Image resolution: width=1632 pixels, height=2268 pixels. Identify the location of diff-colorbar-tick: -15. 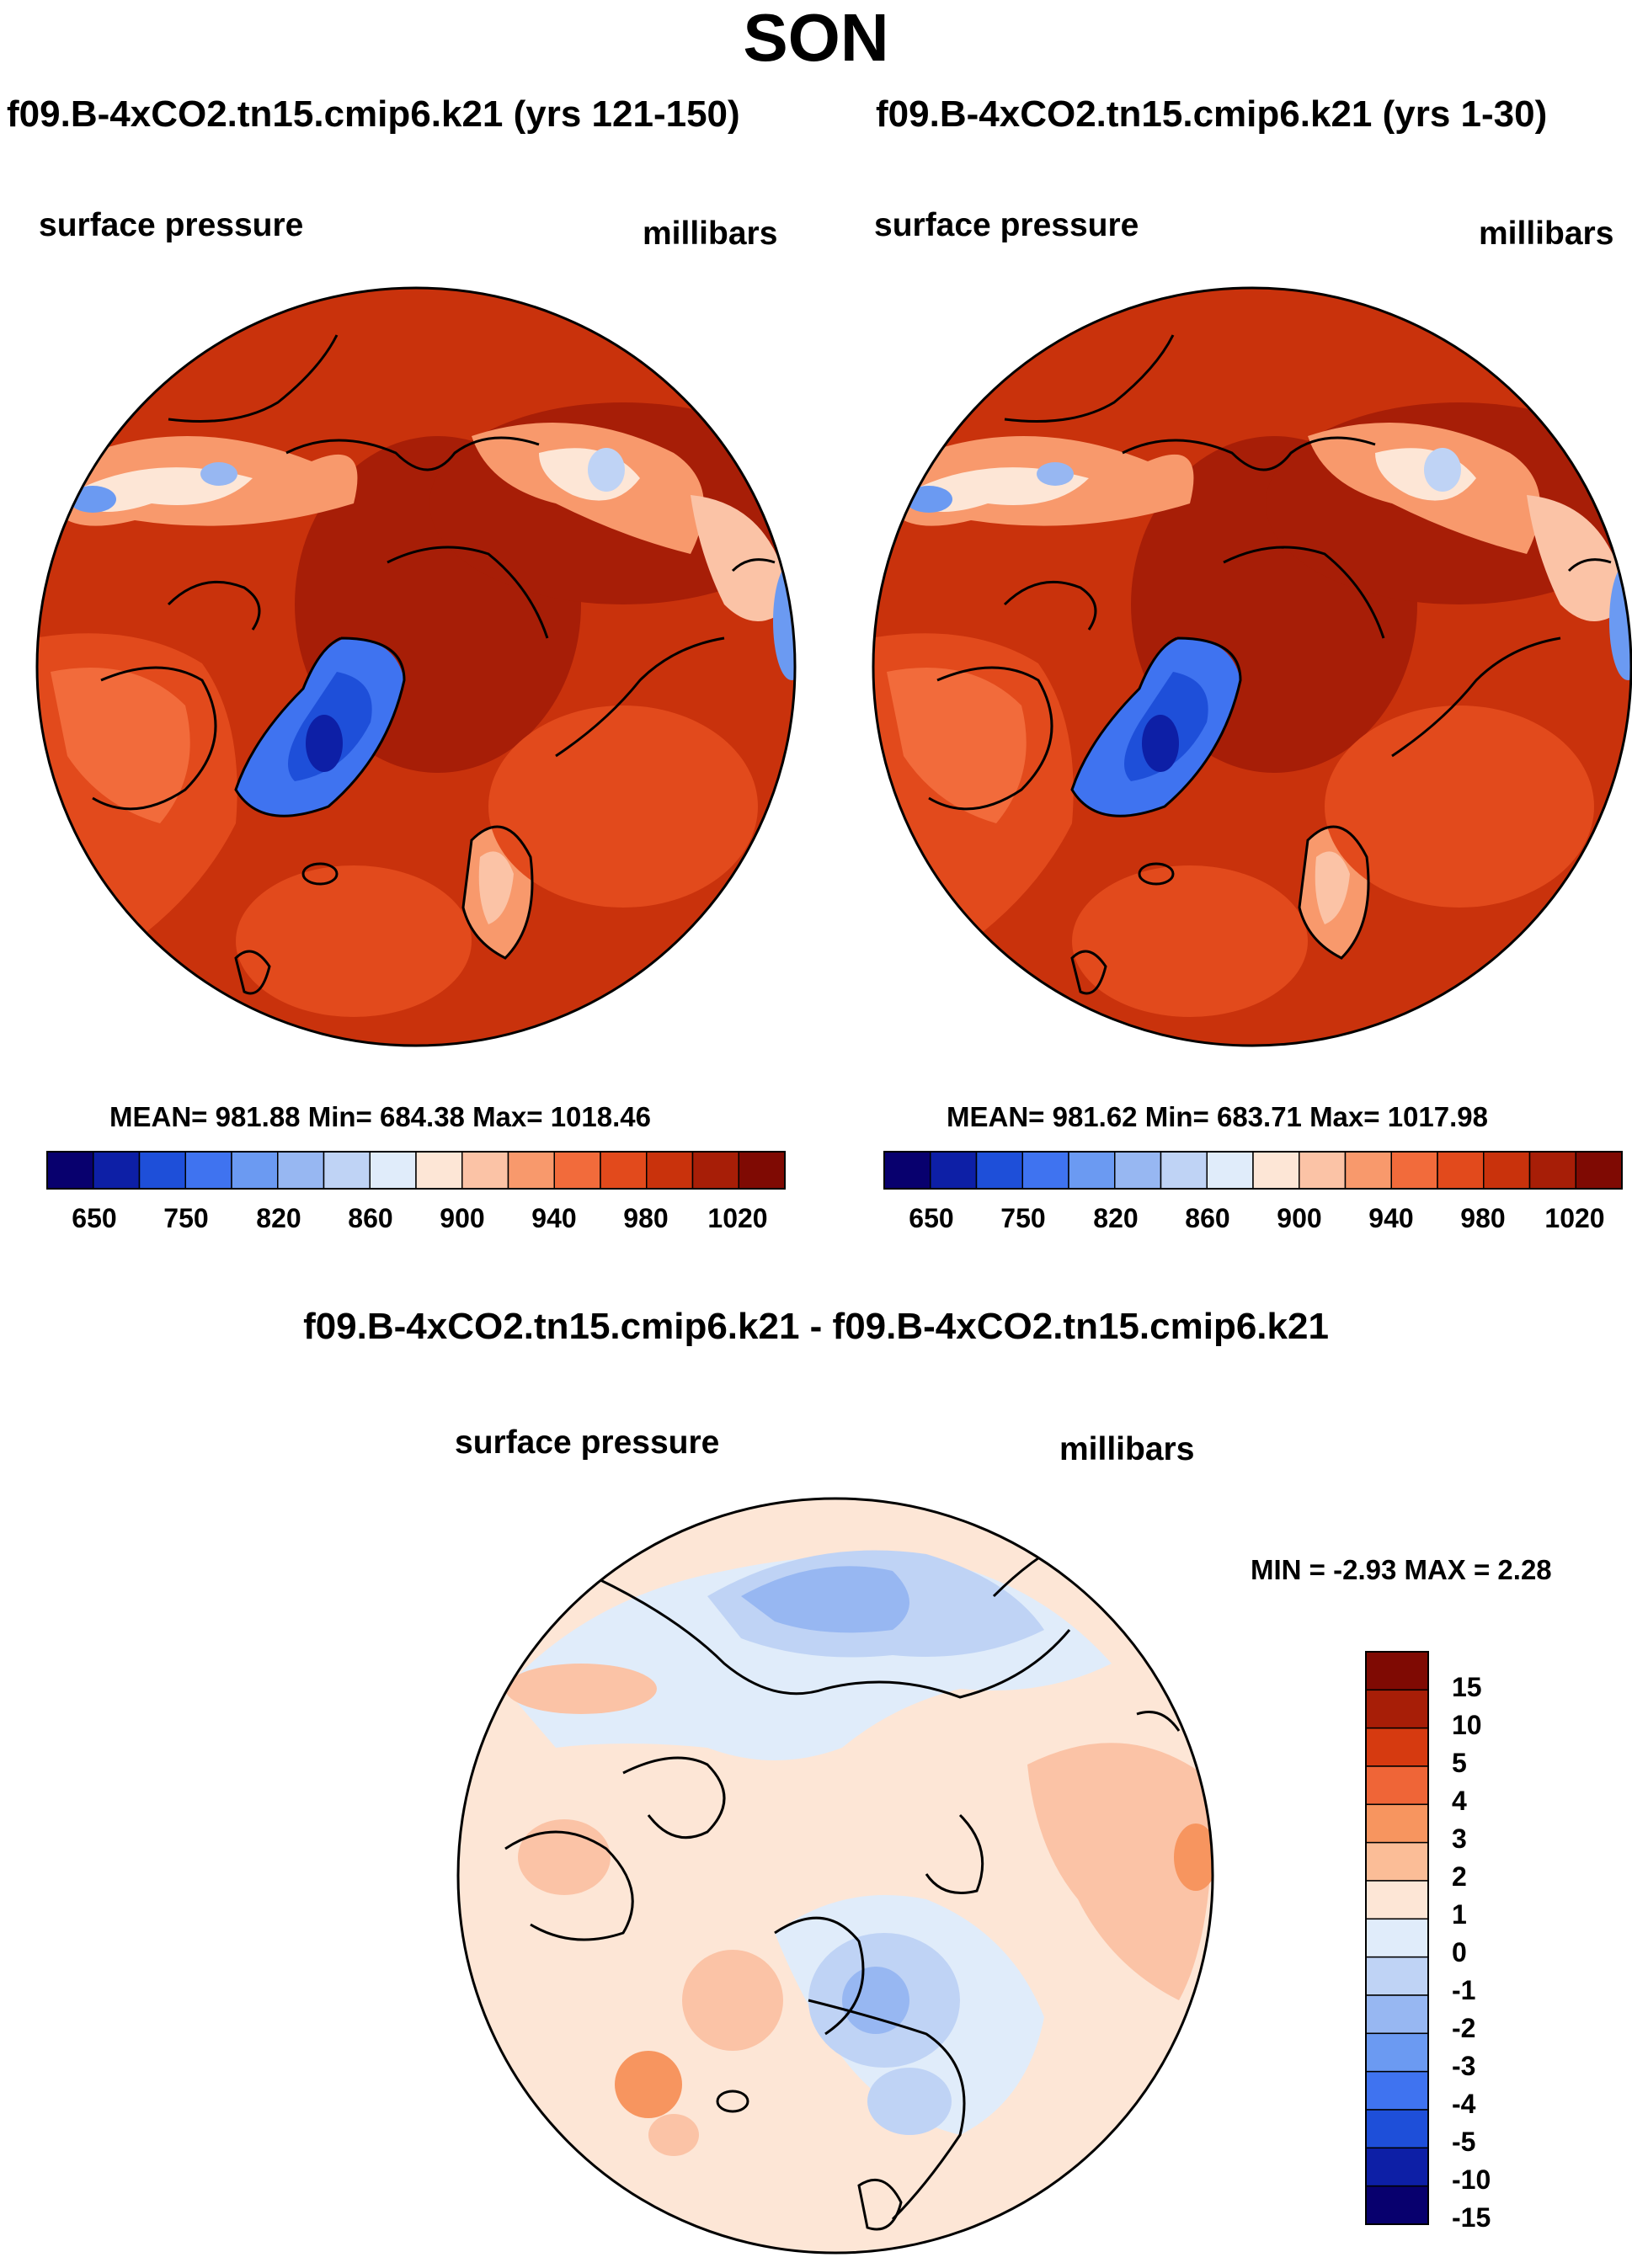
(1471, 2218).